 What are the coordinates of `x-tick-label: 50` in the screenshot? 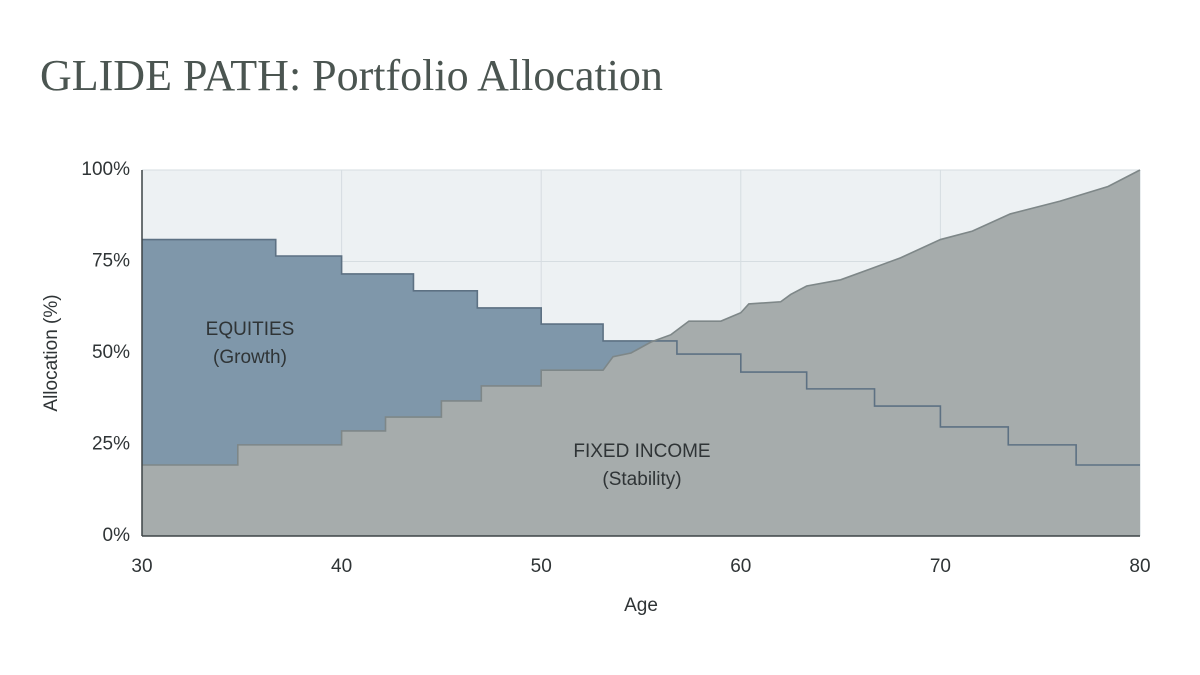 It's located at (541, 566).